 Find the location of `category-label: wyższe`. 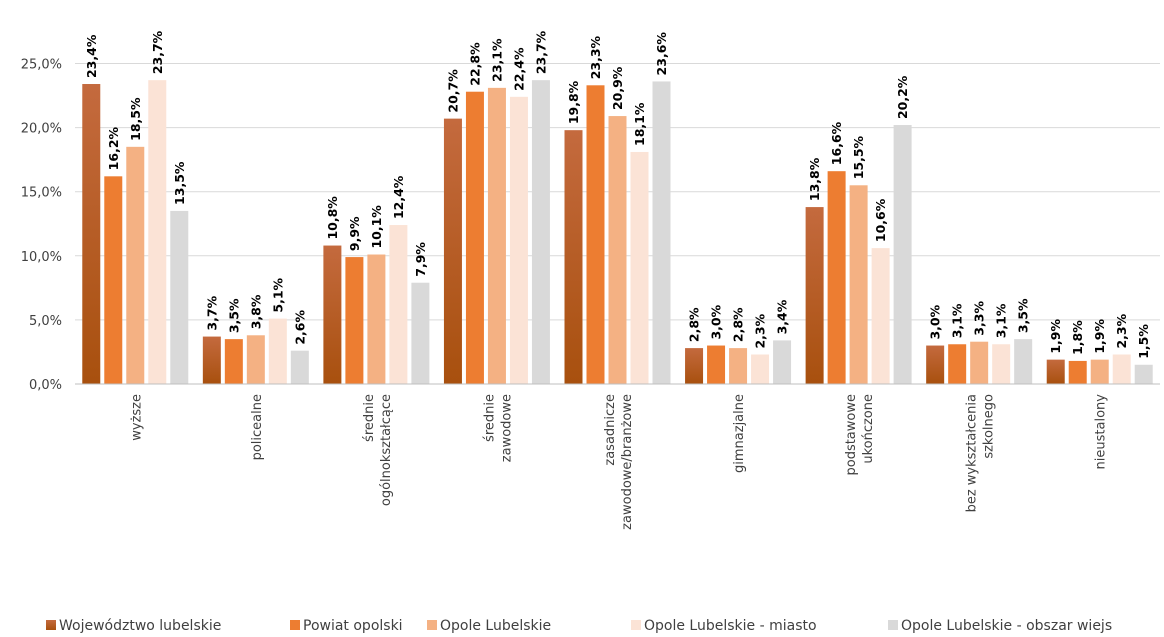

category-label: wyższe is located at coordinates (136, 417).